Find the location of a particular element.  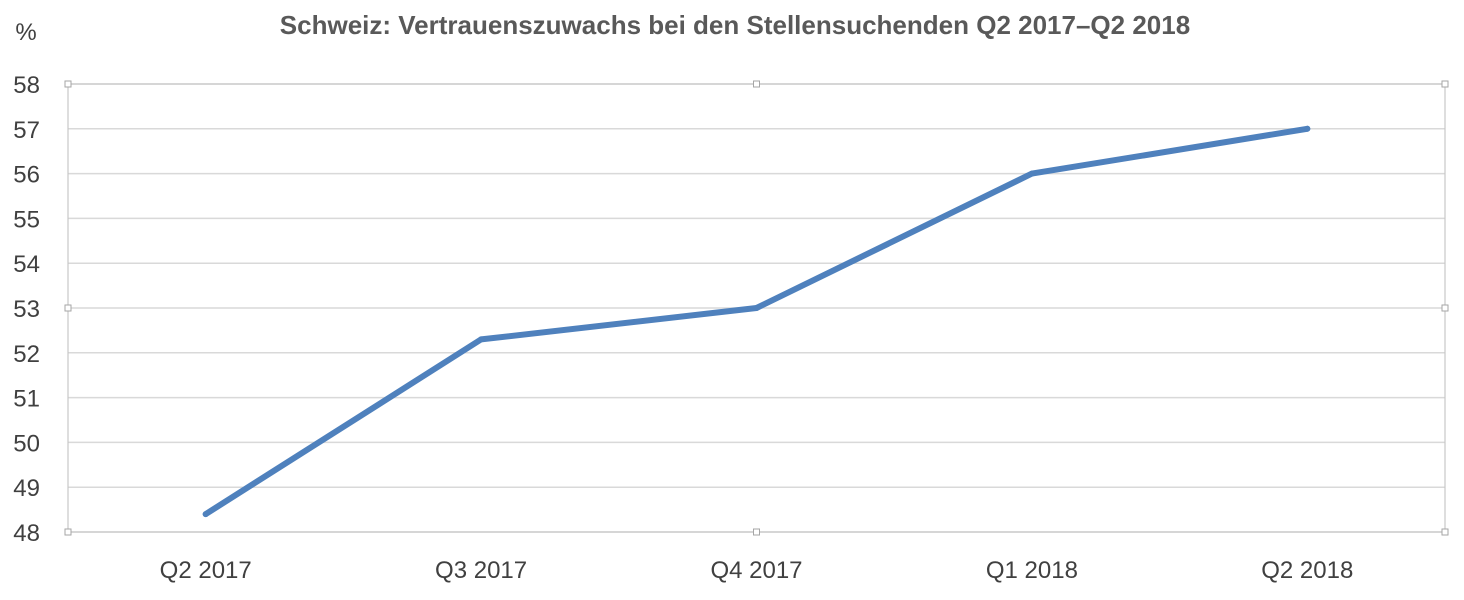

x-tick-label: Q2 2018 is located at coordinates (1307, 570).